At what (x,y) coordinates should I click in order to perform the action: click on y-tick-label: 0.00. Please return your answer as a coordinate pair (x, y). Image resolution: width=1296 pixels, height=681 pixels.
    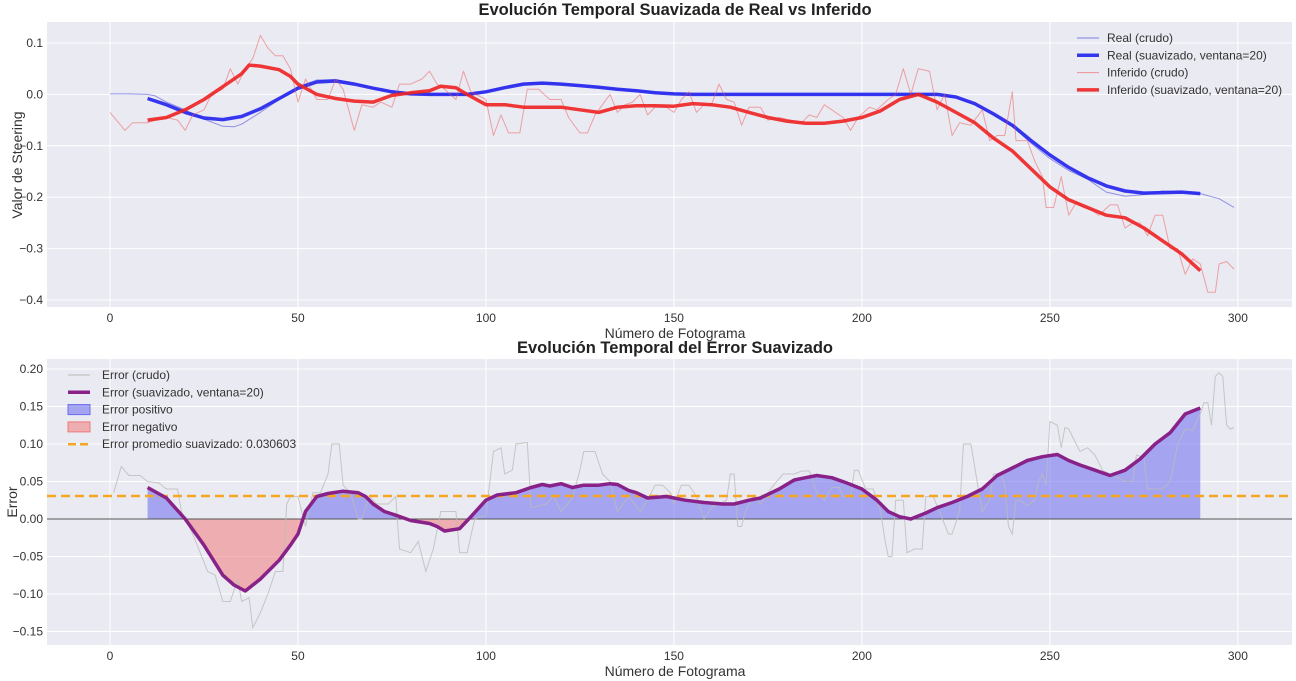
    Looking at the image, I should click on (32, 519).